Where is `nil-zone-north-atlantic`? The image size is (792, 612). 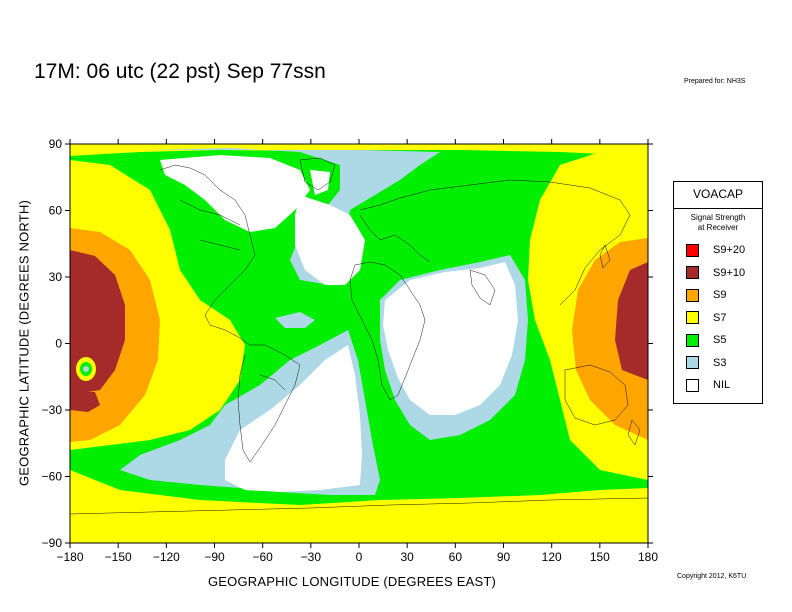
nil-zone-north-atlantic is located at coordinates (330, 240).